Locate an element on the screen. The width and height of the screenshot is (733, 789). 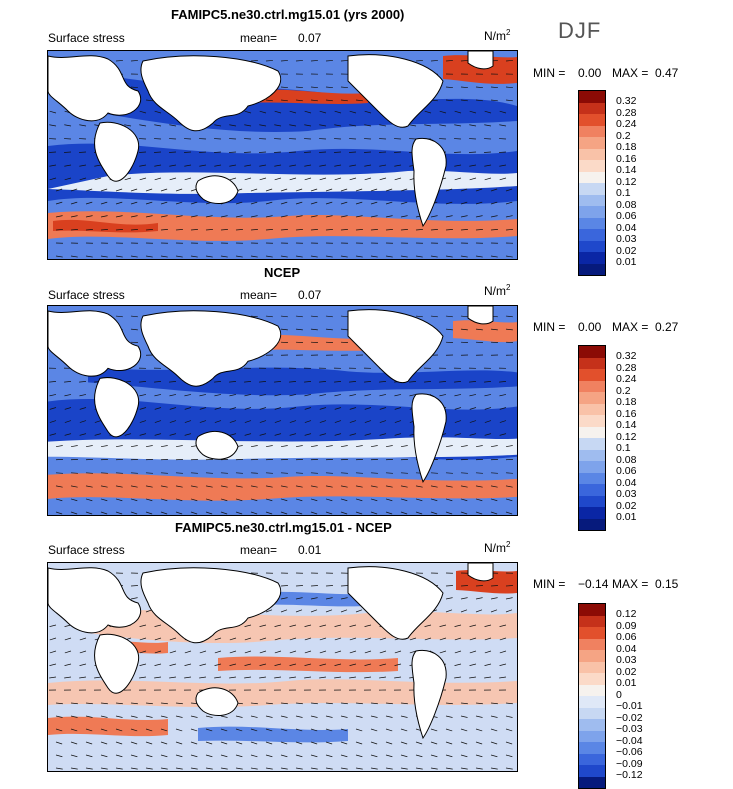
panel-1-mean-value: 0.07 is located at coordinates (309, 38).